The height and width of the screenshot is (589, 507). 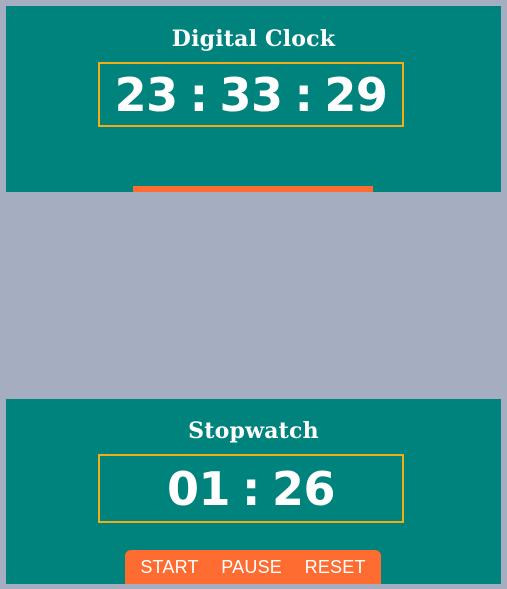 What do you see at coordinates (199, 488) in the screenshot?
I see `stopwatch-minutes: 01` at bounding box center [199, 488].